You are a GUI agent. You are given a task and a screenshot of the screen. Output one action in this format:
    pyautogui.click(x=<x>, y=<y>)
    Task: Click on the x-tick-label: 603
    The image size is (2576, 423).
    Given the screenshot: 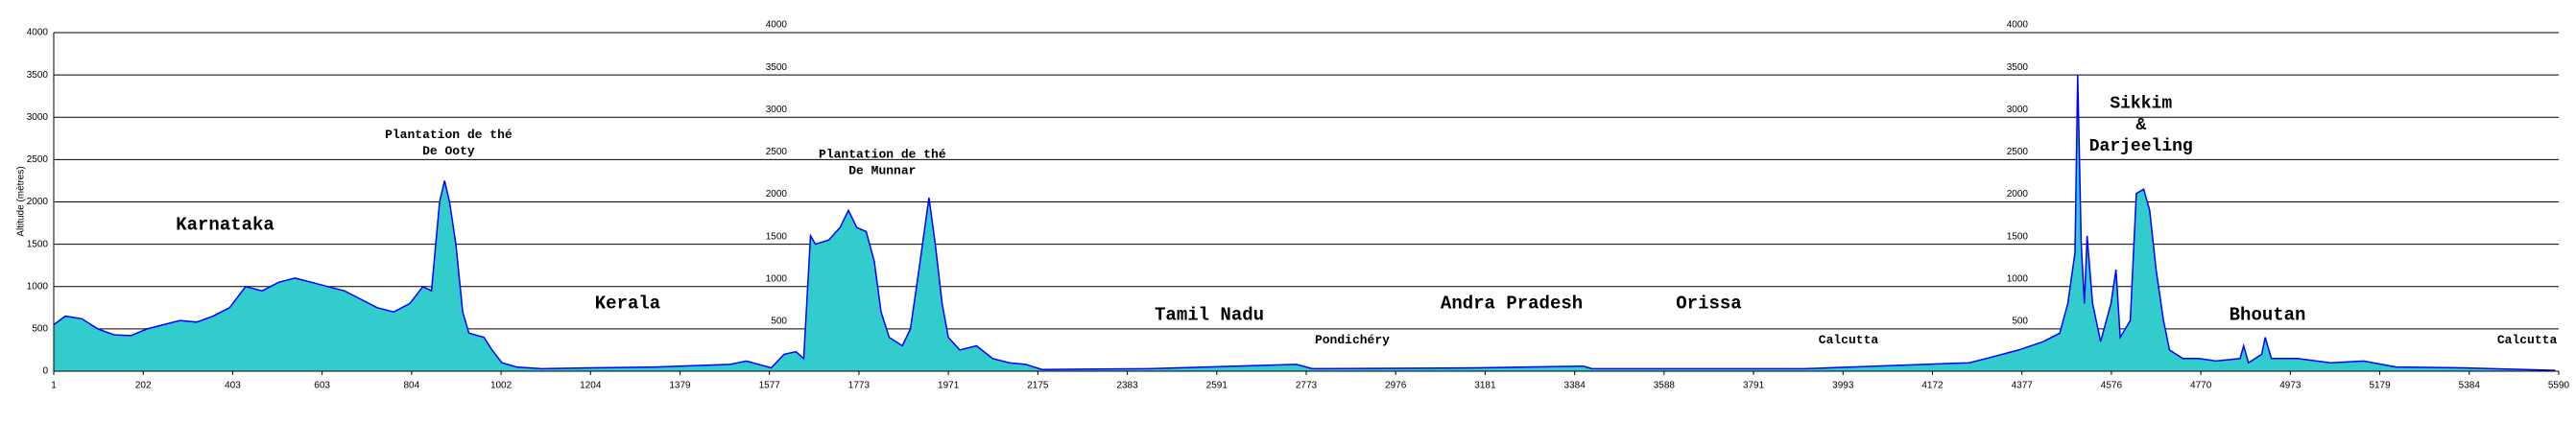 What is the action you would take?
    pyautogui.click(x=322, y=386)
    